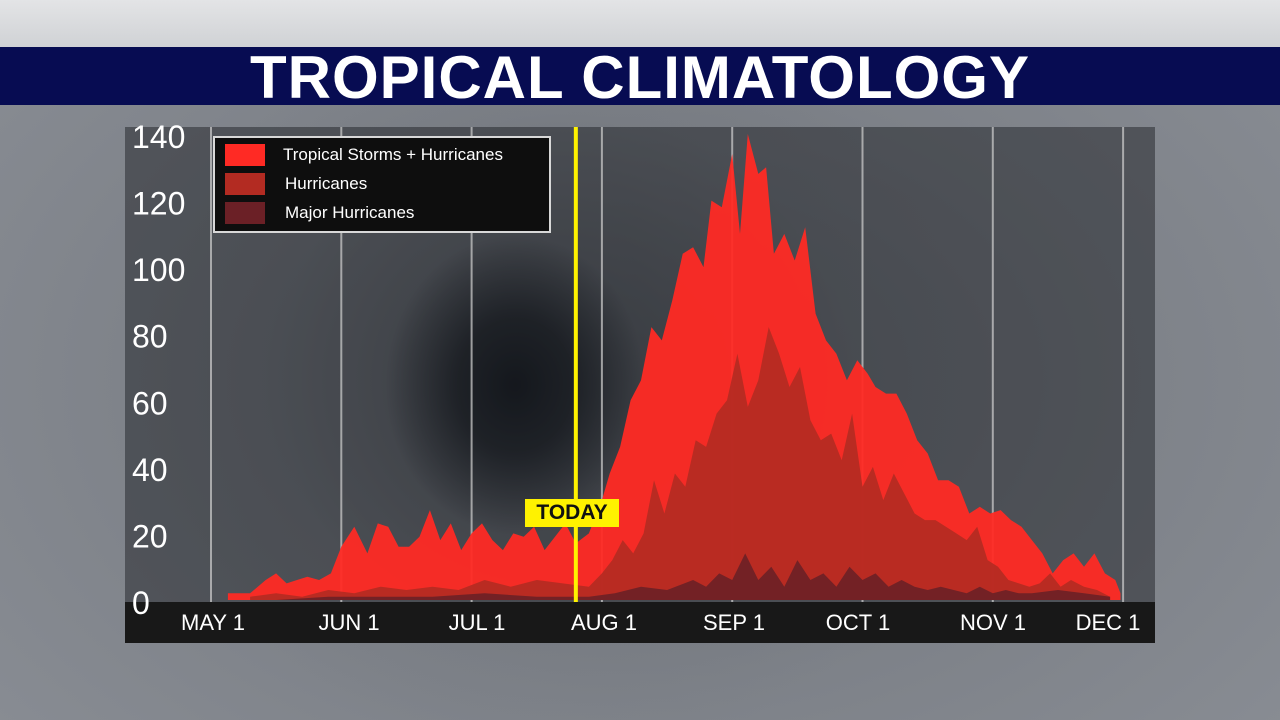 The width and height of the screenshot is (1280, 720). What do you see at coordinates (326, 183) in the screenshot?
I see `legend-label: Hurricanes` at bounding box center [326, 183].